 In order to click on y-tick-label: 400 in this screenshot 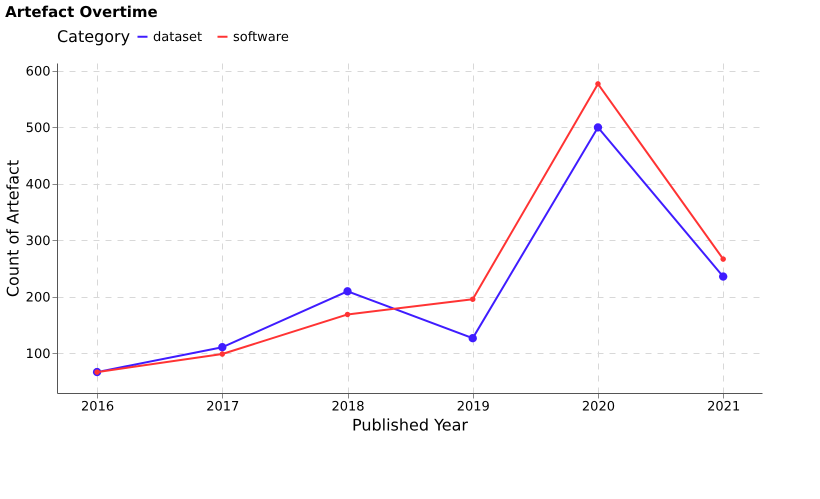, I will do `click(38, 184)`.